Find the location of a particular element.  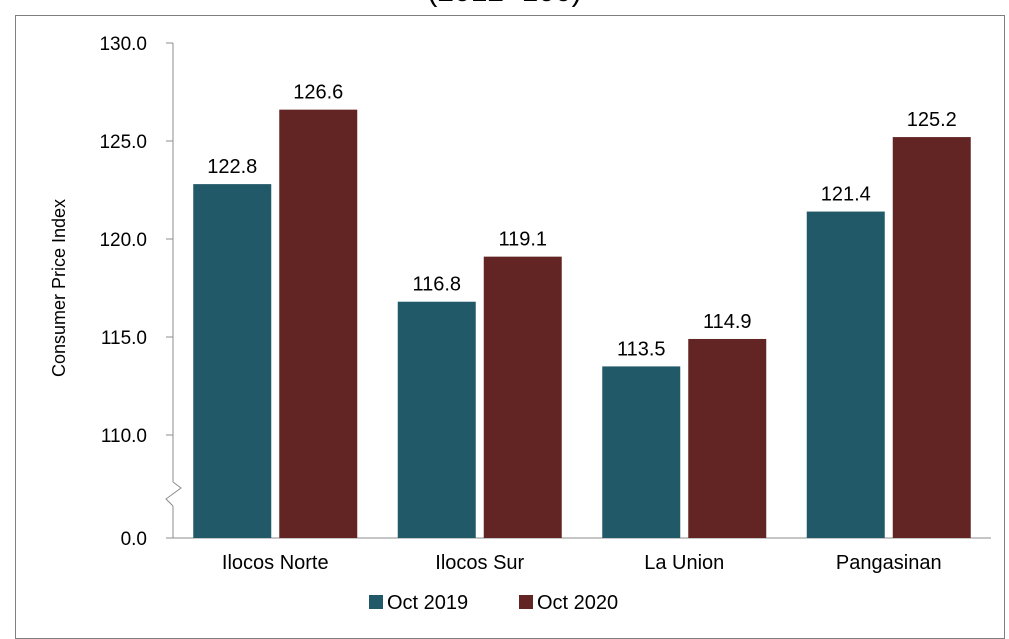

legend-label: Oct 2020 is located at coordinates (577, 603).